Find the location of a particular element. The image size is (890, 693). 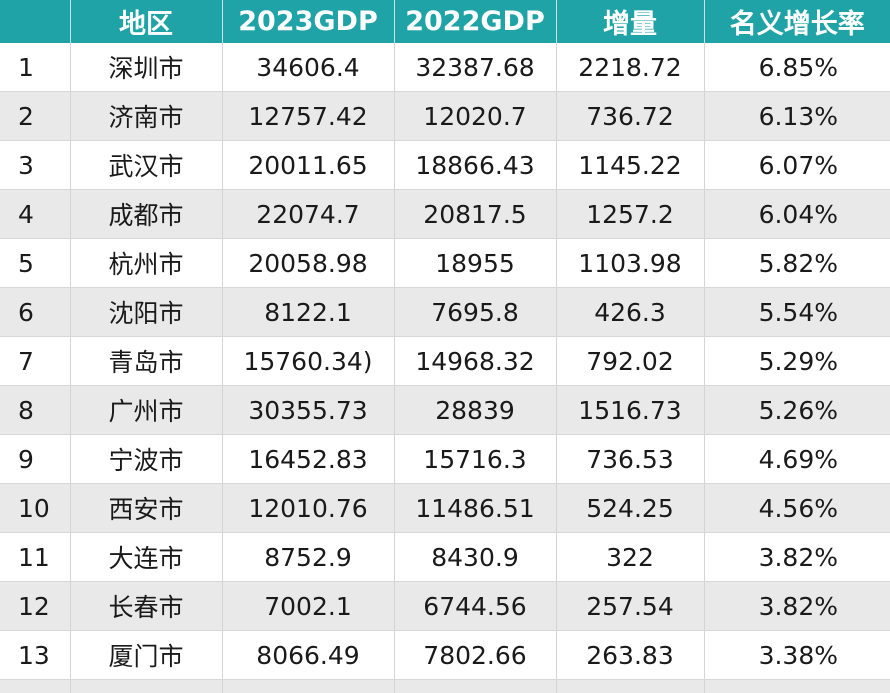

gdp-2023-cell: 8066.49 is located at coordinates (308, 655).